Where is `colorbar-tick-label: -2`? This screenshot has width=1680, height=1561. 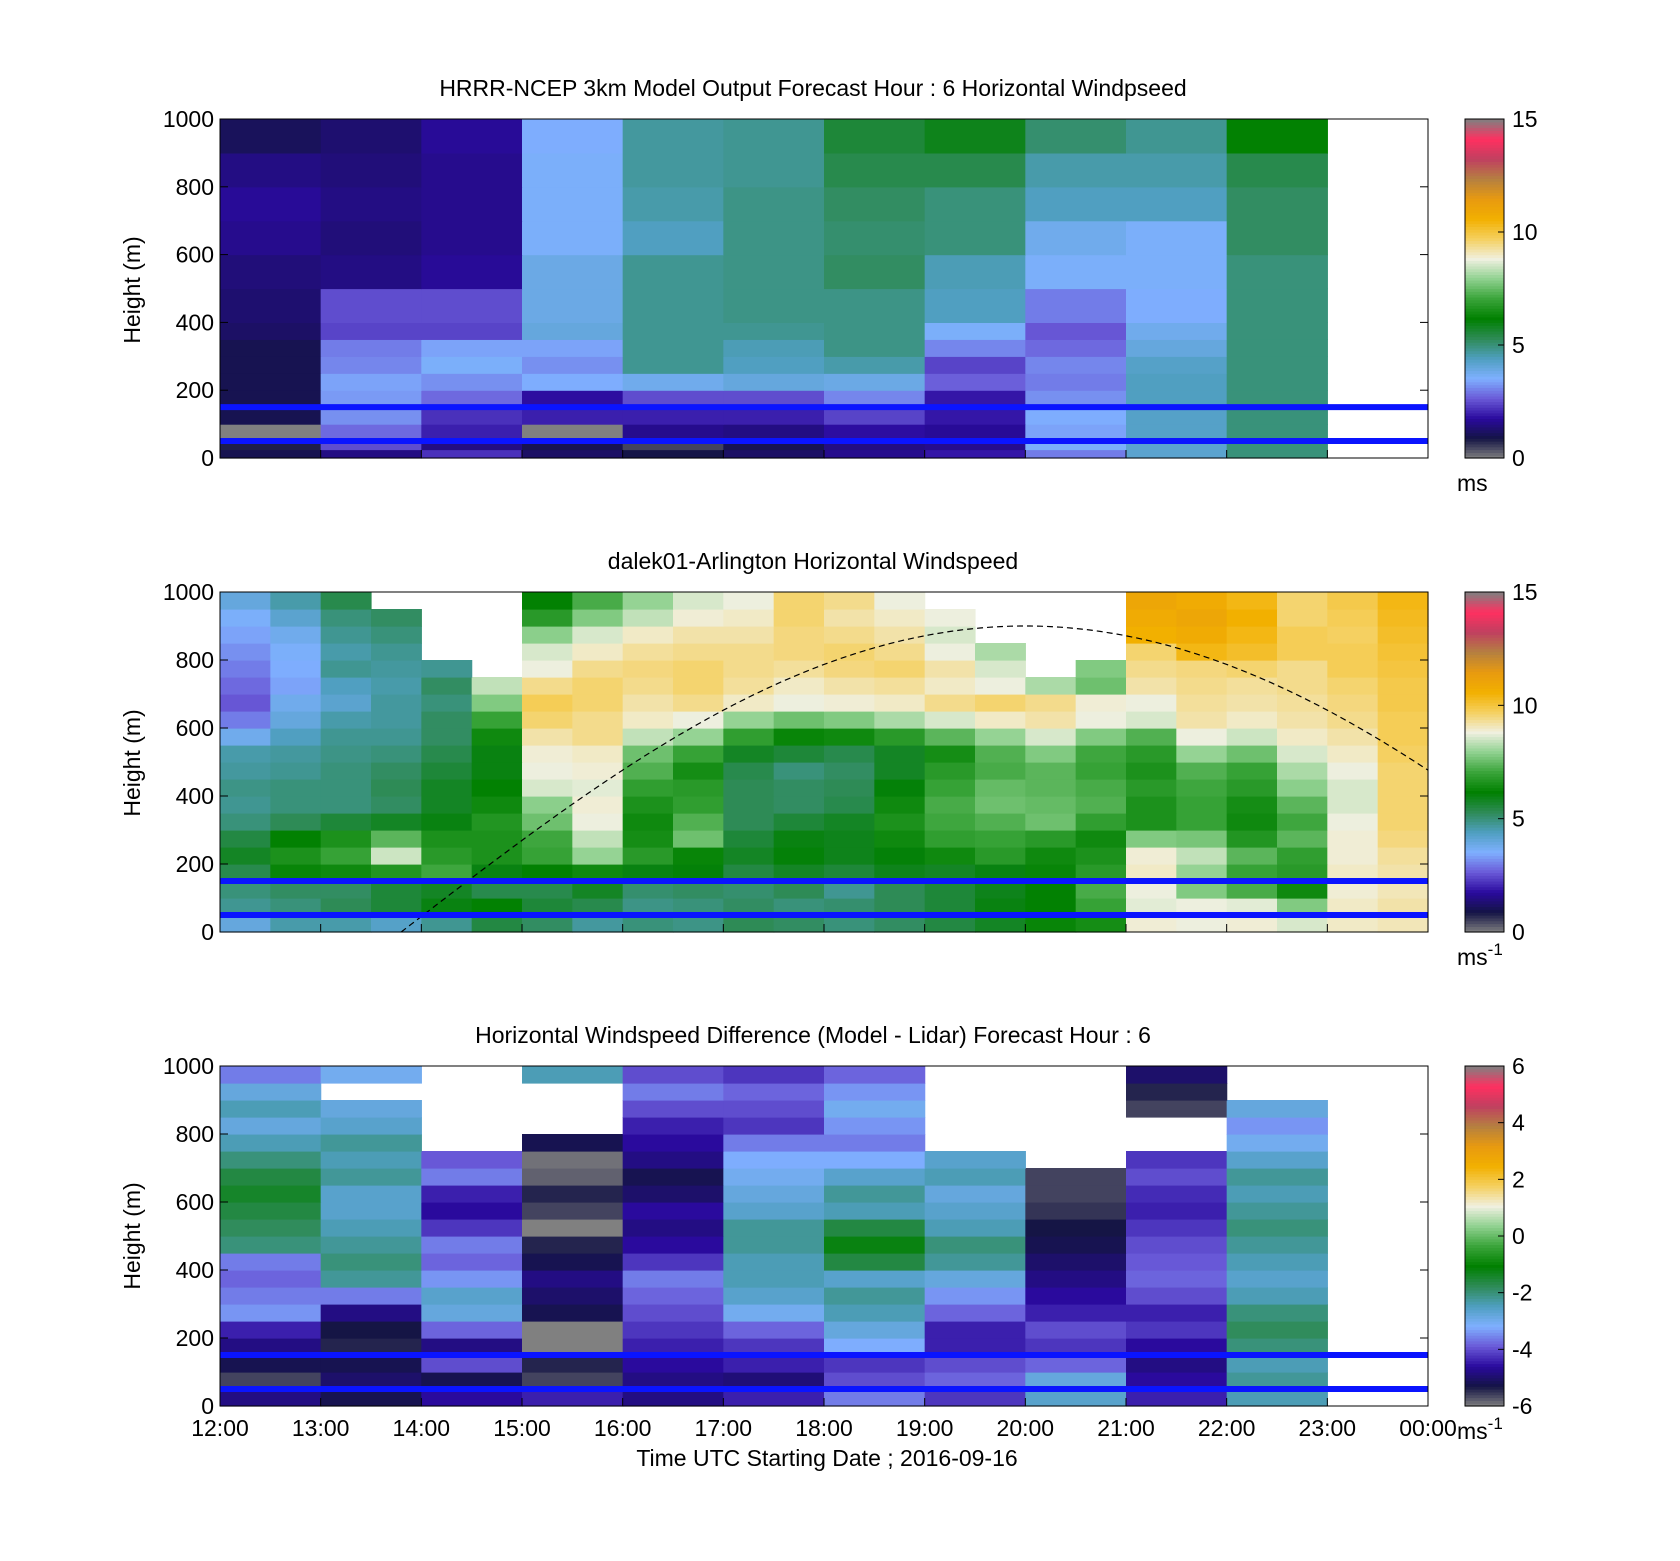
colorbar-tick-label: -2 is located at coordinates (1522, 1293).